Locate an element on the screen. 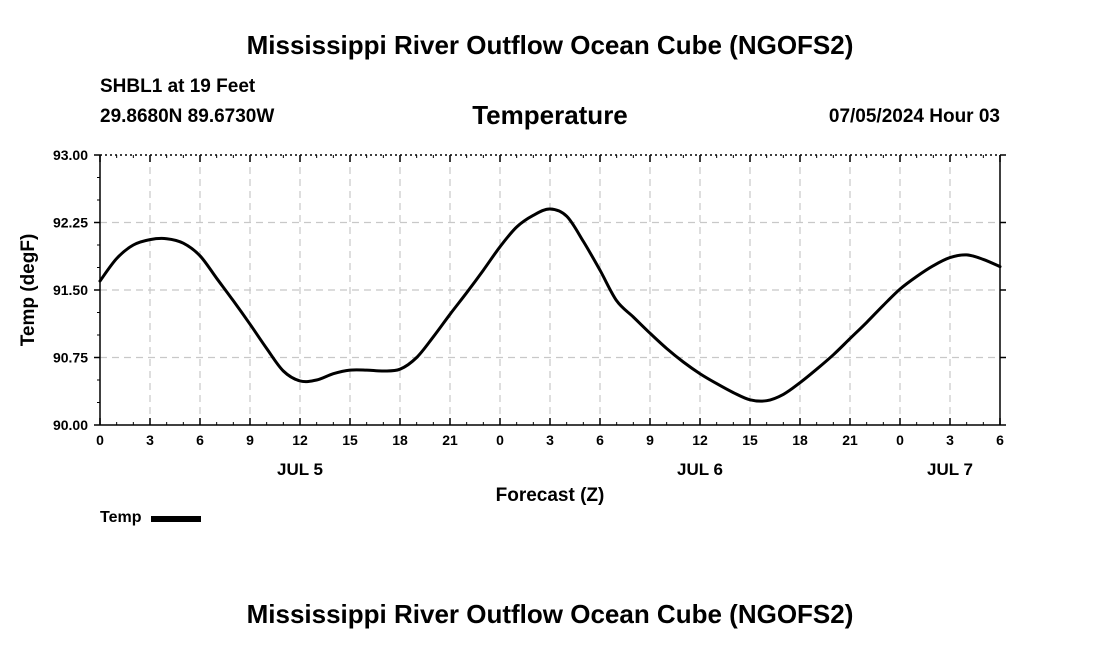 The height and width of the screenshot is (650, 1100). date-label: JUL 6 is located at coordinates (700, 469).